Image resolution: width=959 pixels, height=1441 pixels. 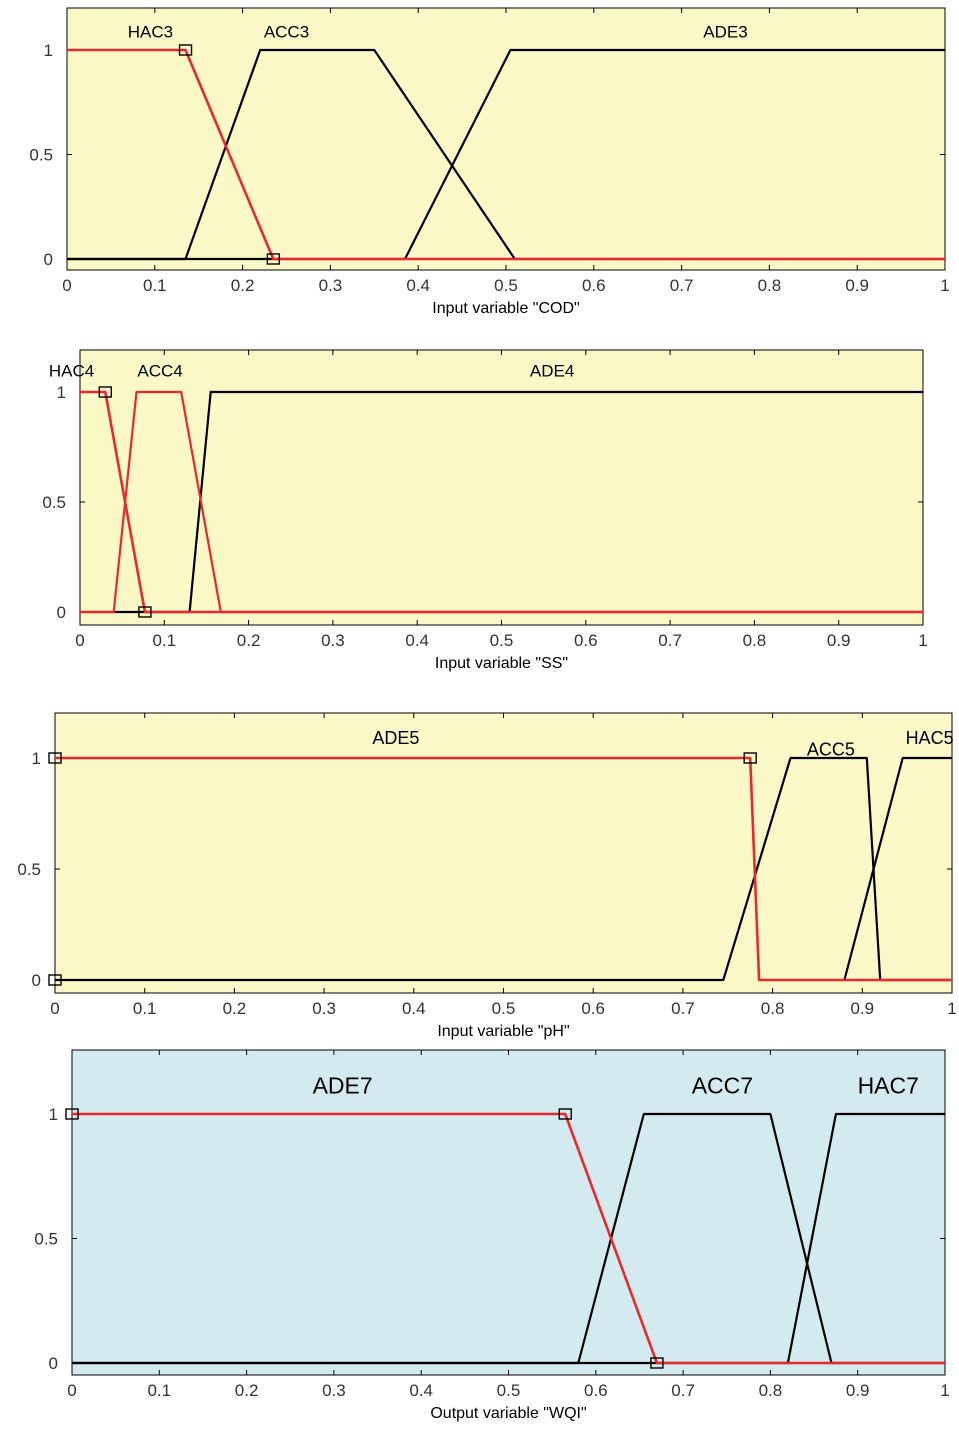 I want to click on series-label-acc5: ACC5, so click(x=831, y=749).